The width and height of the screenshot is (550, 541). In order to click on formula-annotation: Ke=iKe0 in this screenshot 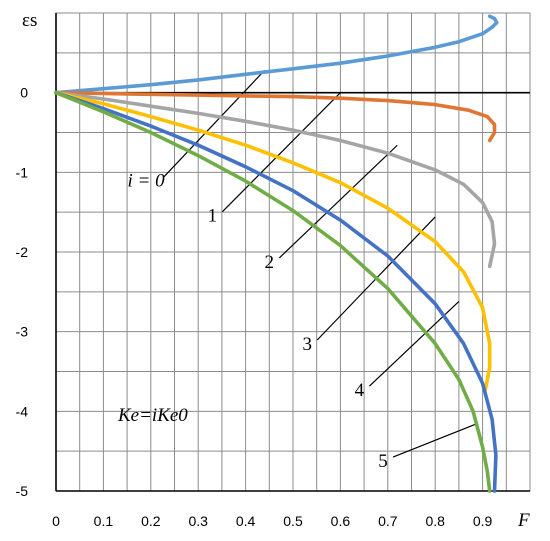, I will do `click(152, 415)`.